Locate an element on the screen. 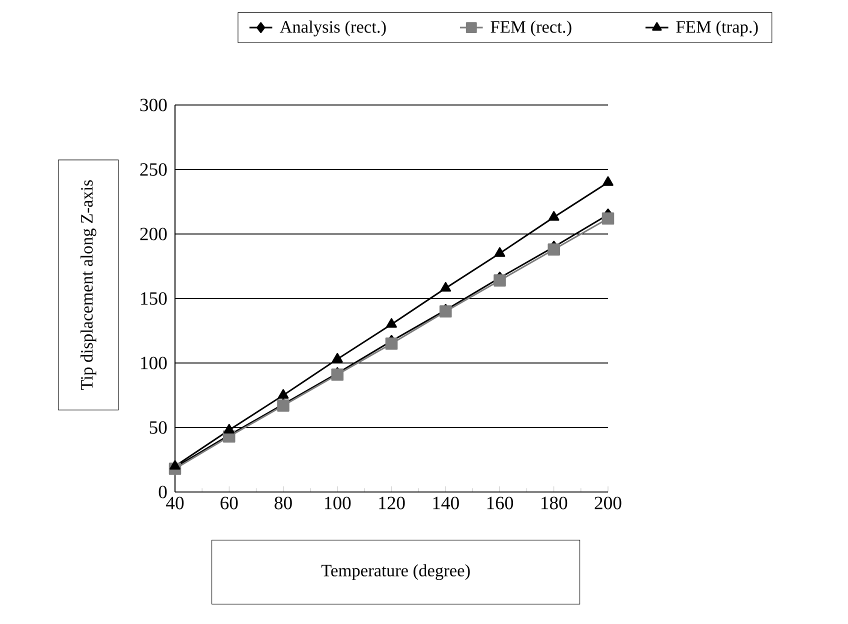 This screenshot has width=848, height=624. y-tick-label: 100 is located at coordinates (154, 363).